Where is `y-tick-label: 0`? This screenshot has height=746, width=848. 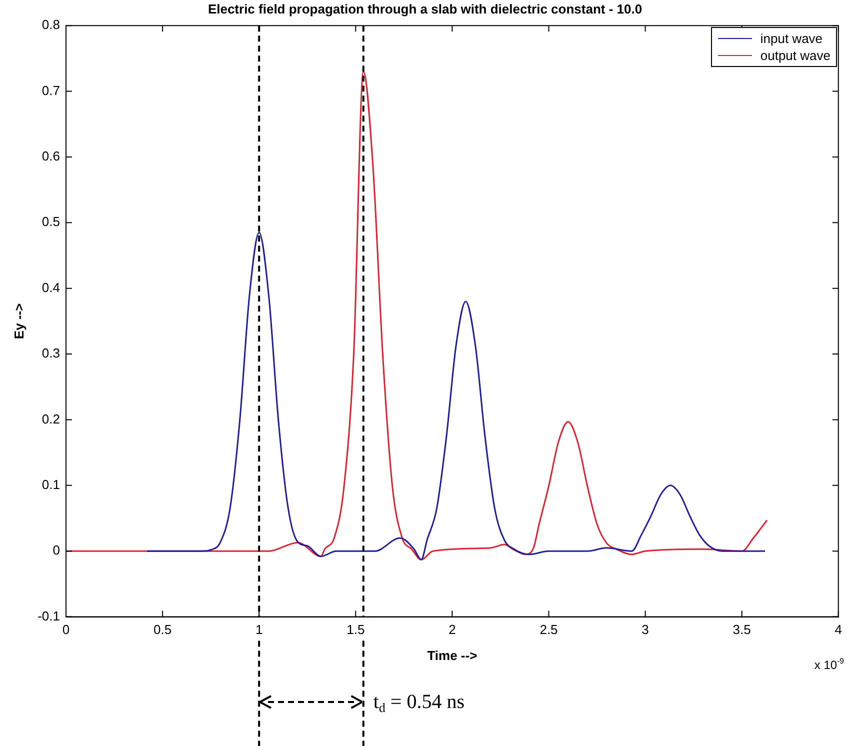
y-tick-label: 0 is located at coordinates (56, 550).